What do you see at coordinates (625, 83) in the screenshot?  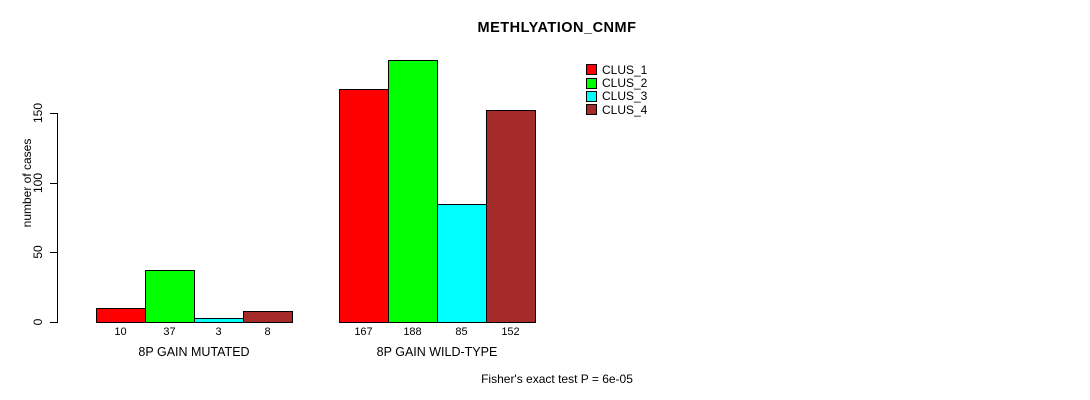 I see `legend-label: CLUS_2` at bounding box center [625, 83].